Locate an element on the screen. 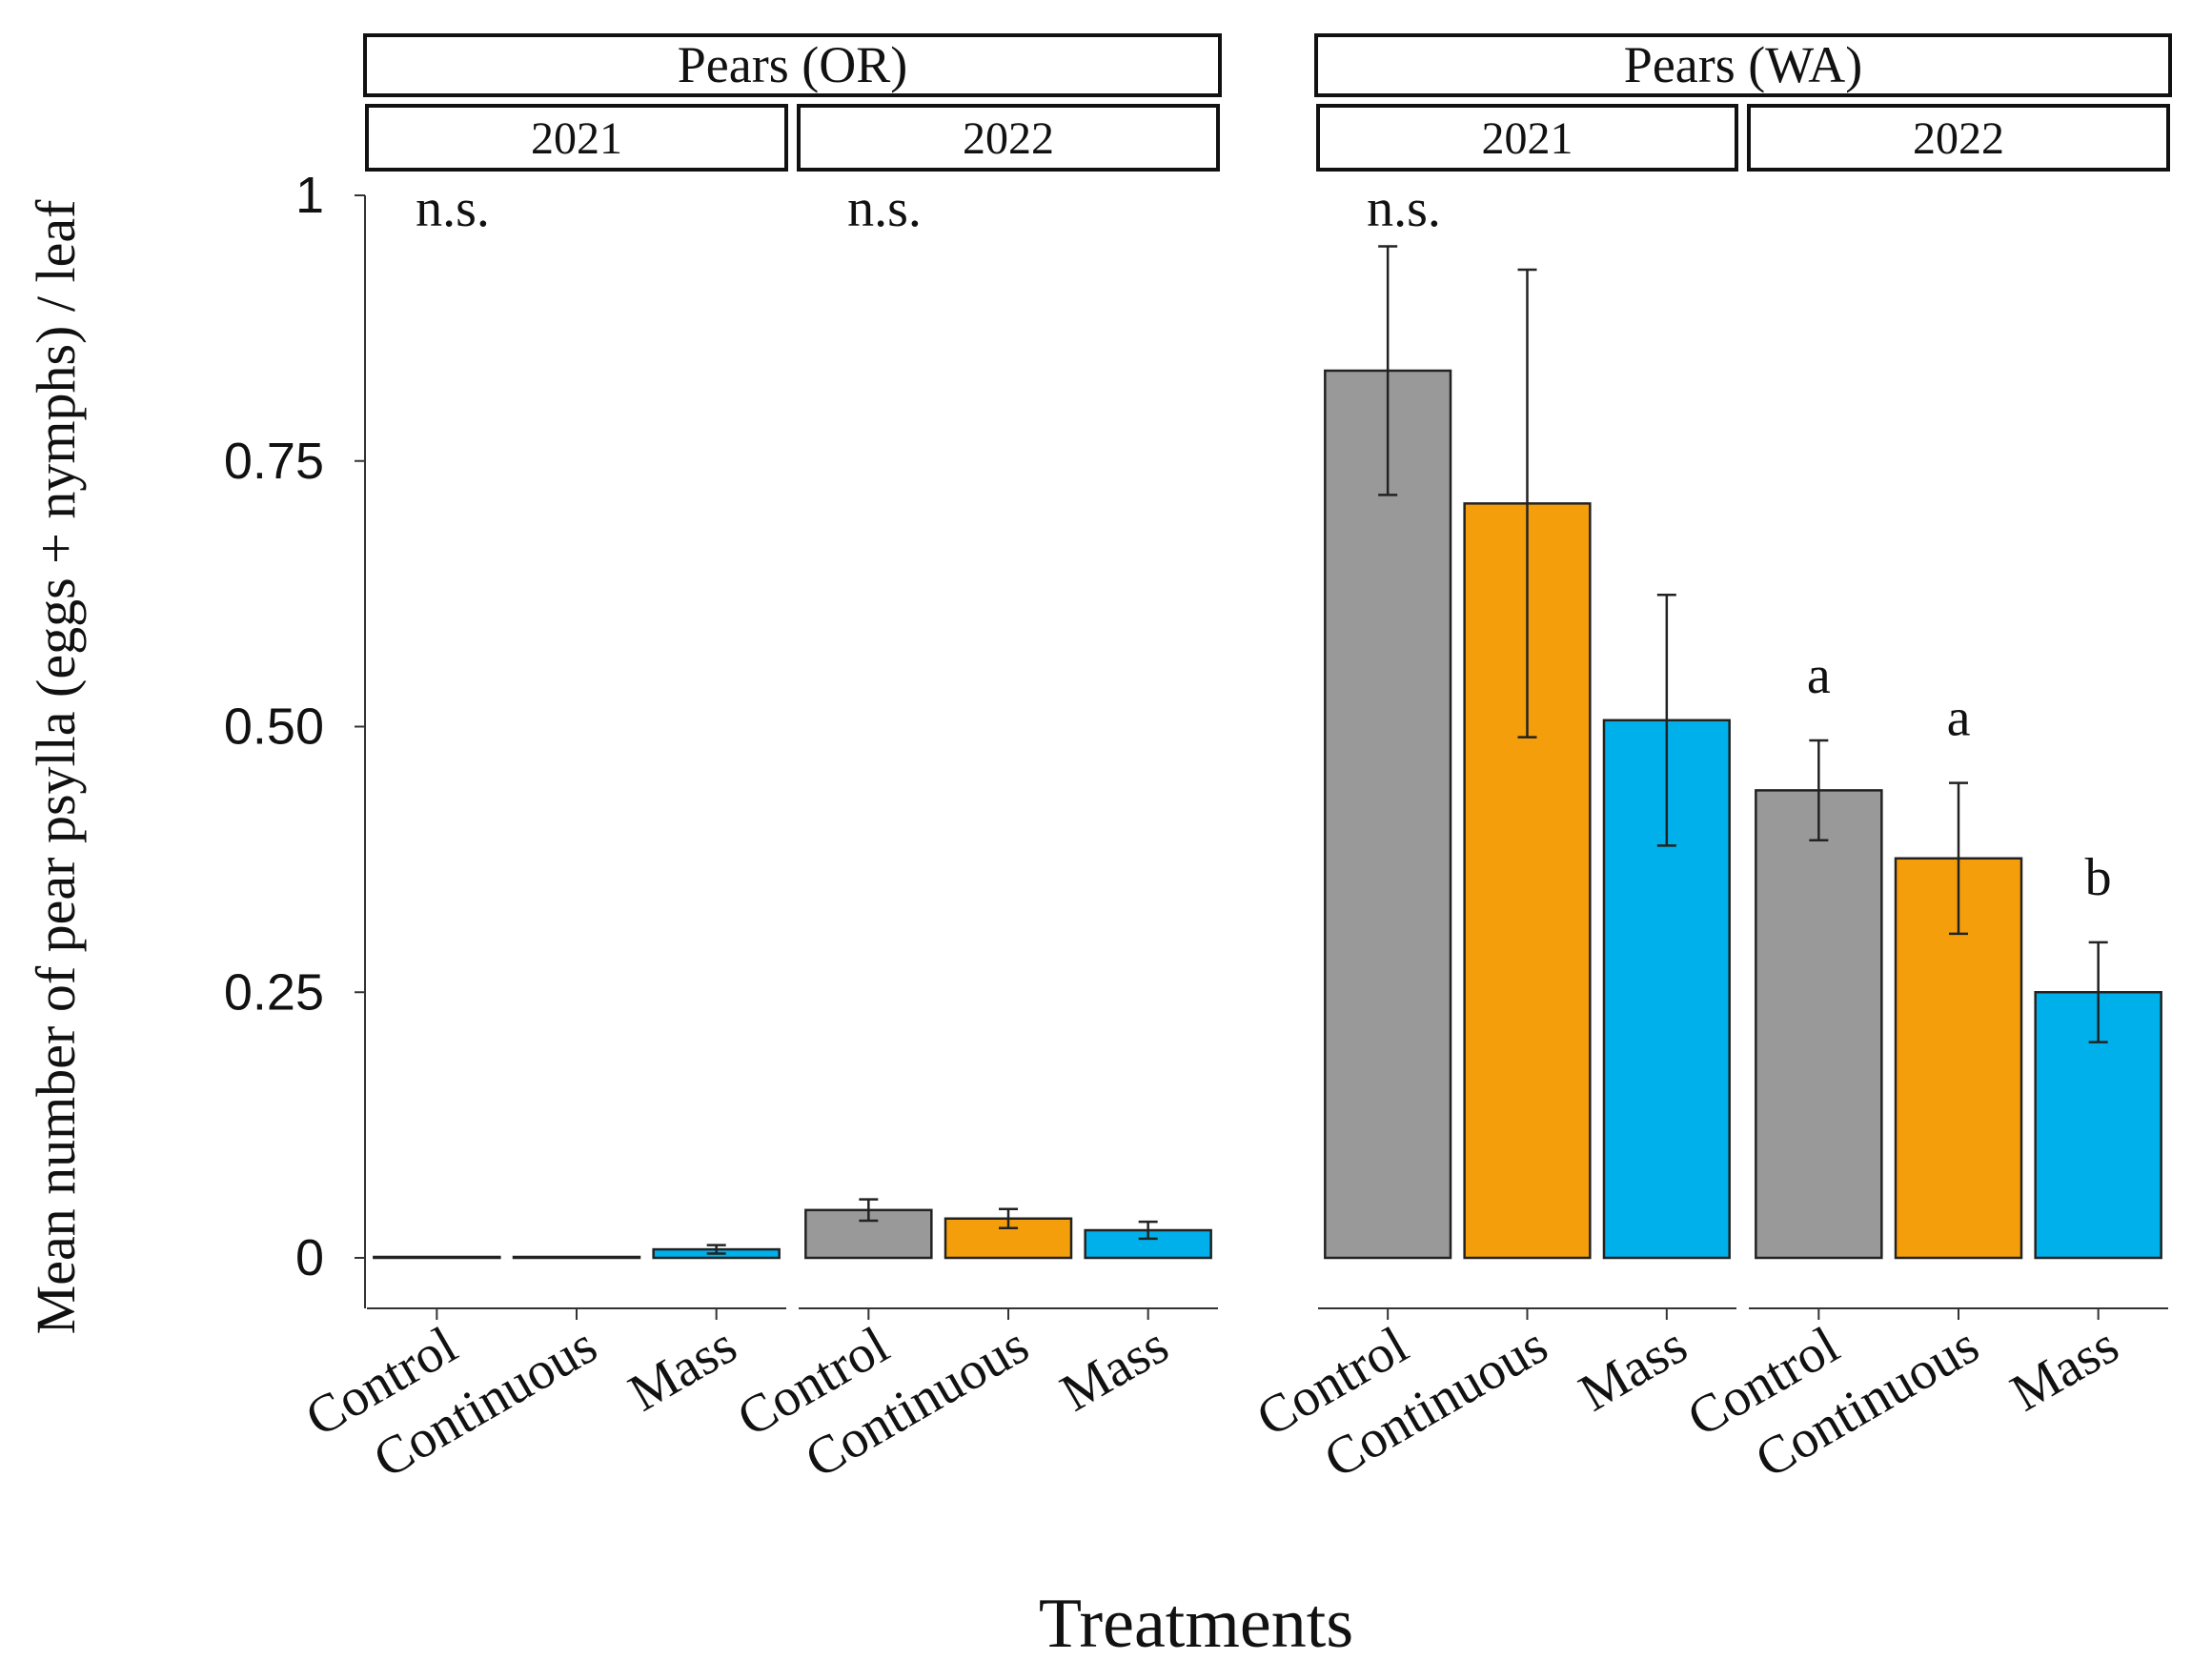 The image size is (2192, 1680). y-tick-label: 0.75 is located at coordinates (274, 461).